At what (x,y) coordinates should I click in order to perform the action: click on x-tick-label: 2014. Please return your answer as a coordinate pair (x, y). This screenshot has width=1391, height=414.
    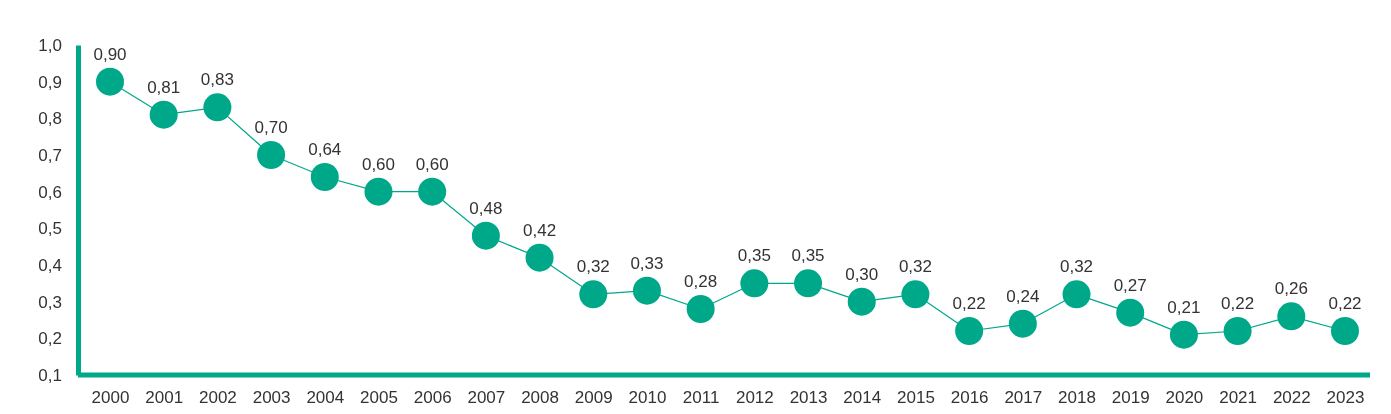
    Looking at the image, I should click on (862, 398).